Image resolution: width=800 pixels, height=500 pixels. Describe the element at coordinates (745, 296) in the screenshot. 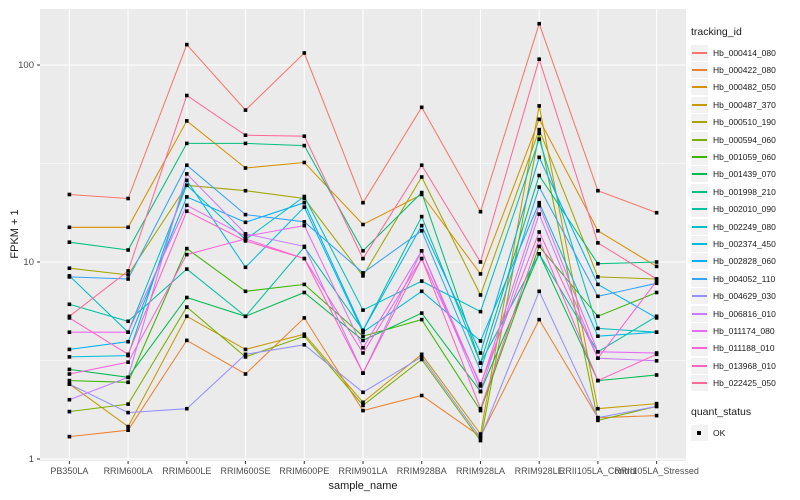

I see `legend-item-Hb_004629_030: Hb_004629_030` at that location.